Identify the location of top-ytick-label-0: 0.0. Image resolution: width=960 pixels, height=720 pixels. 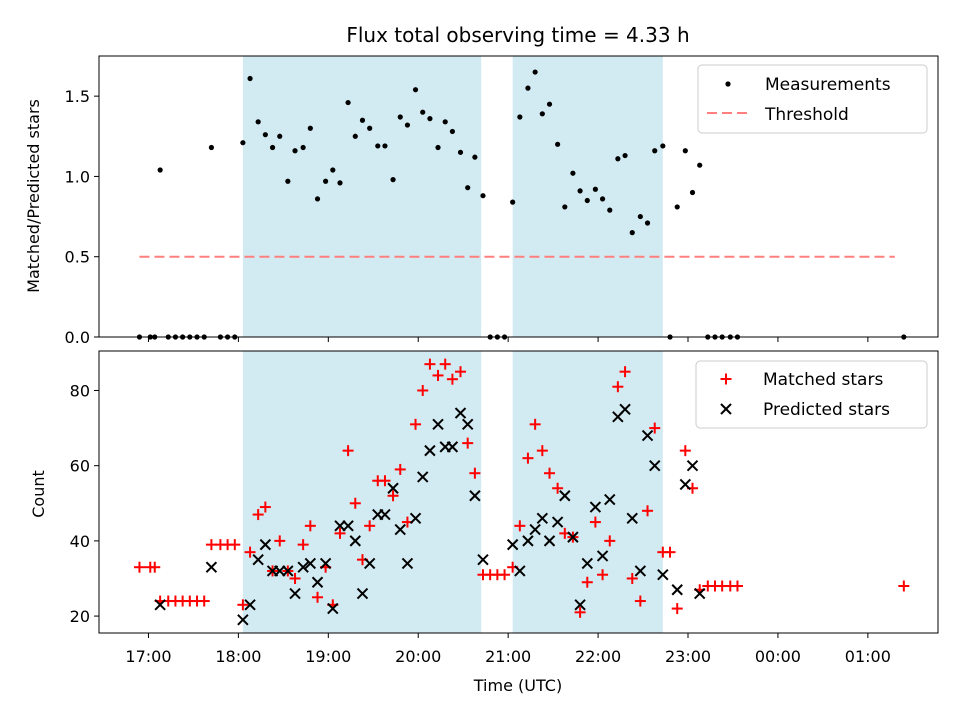
(77, 337).